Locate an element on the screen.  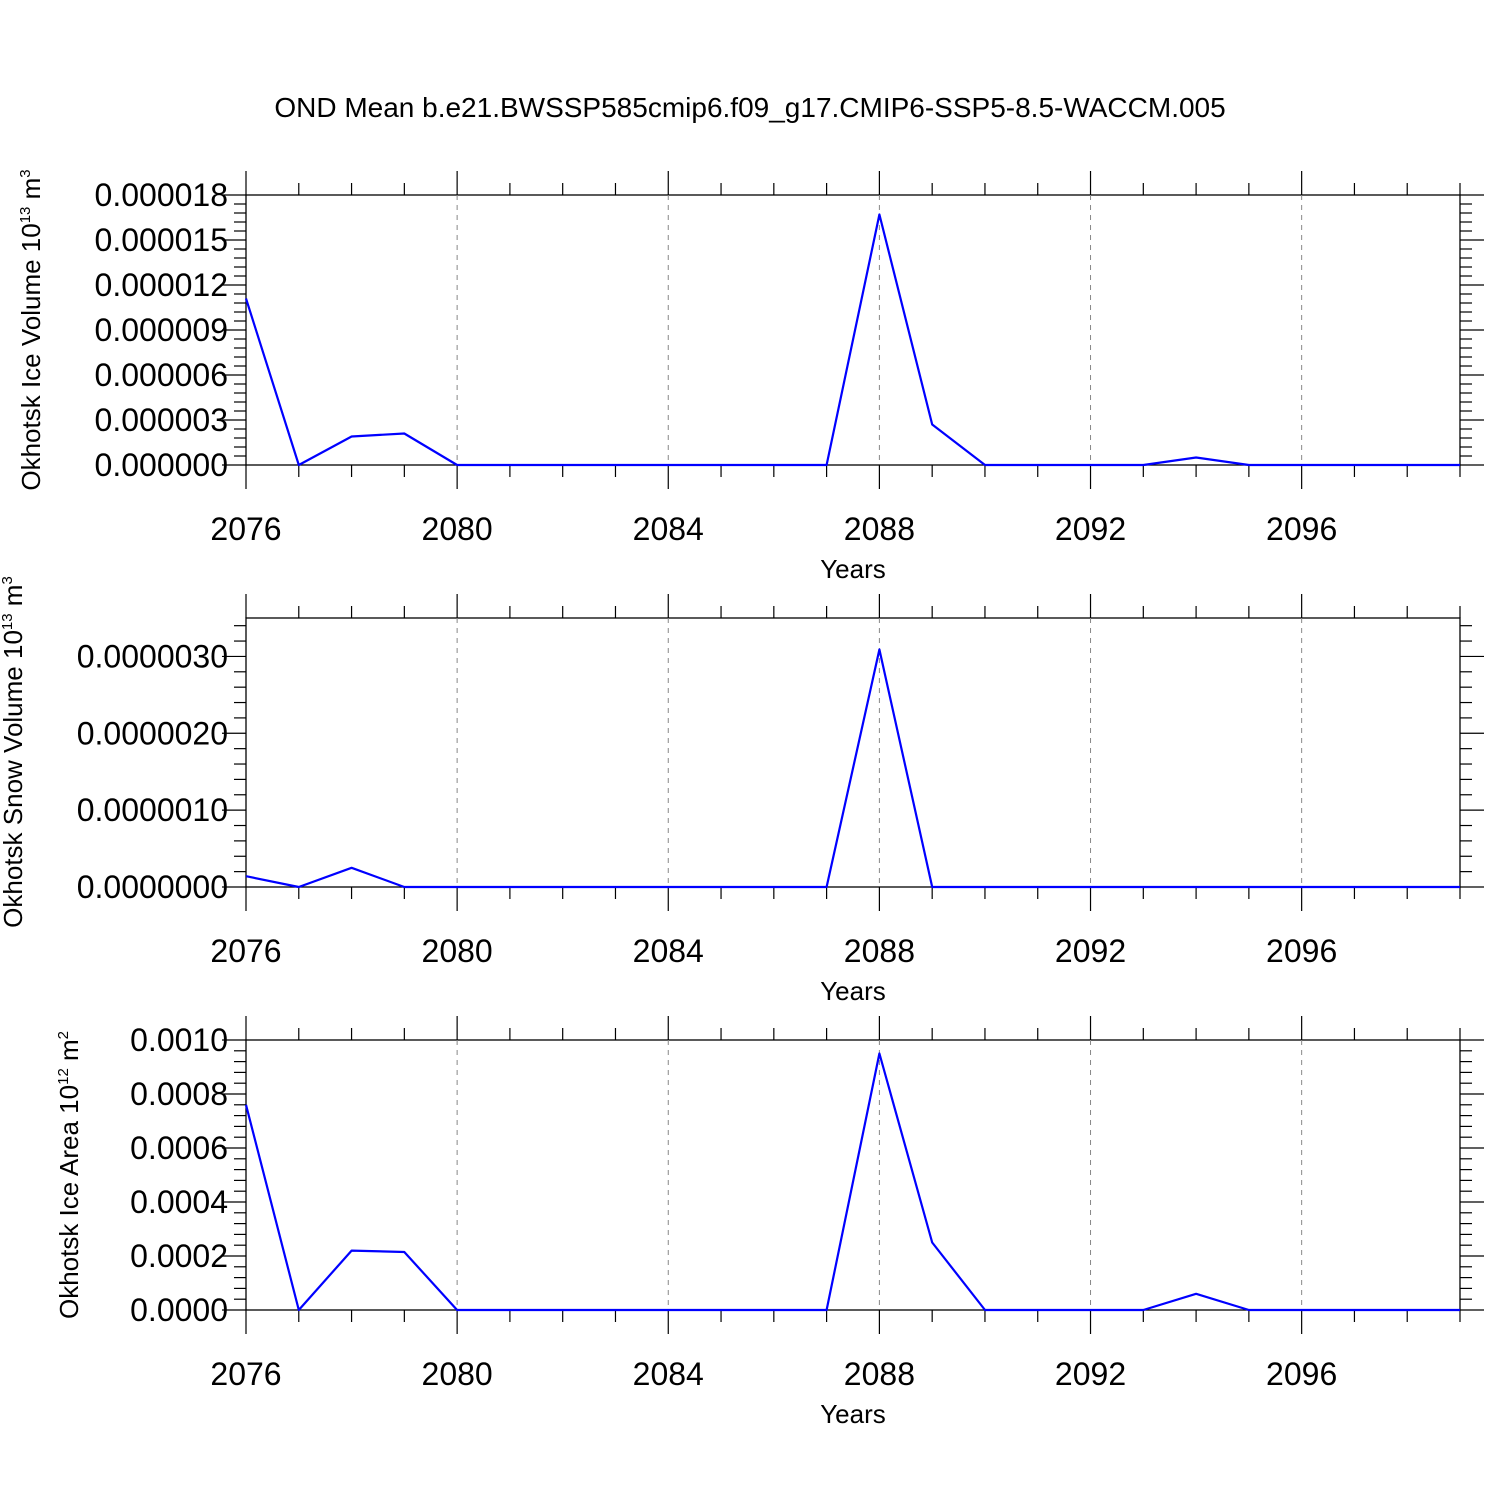
y-tick-label: 0.0000010 is located at coordinates (152, 810).